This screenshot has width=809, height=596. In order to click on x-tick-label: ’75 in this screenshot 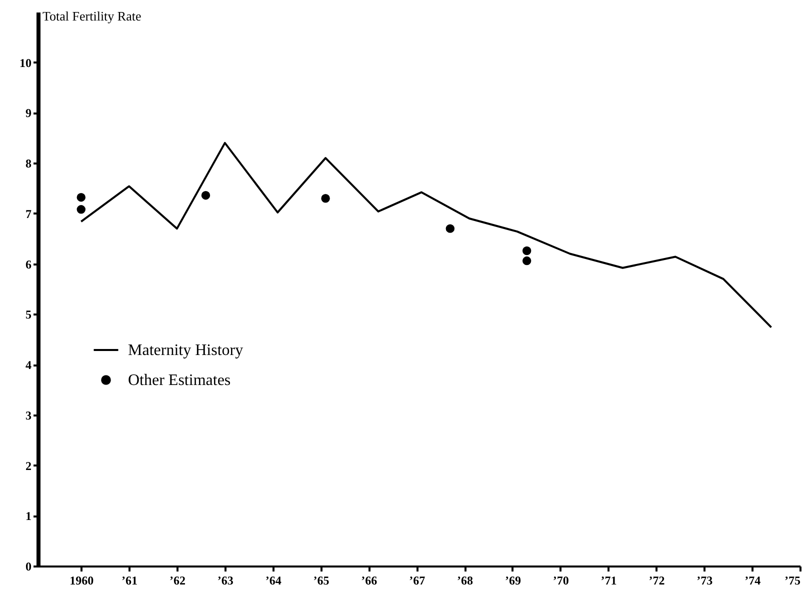, I will do `click(792, 581)`.